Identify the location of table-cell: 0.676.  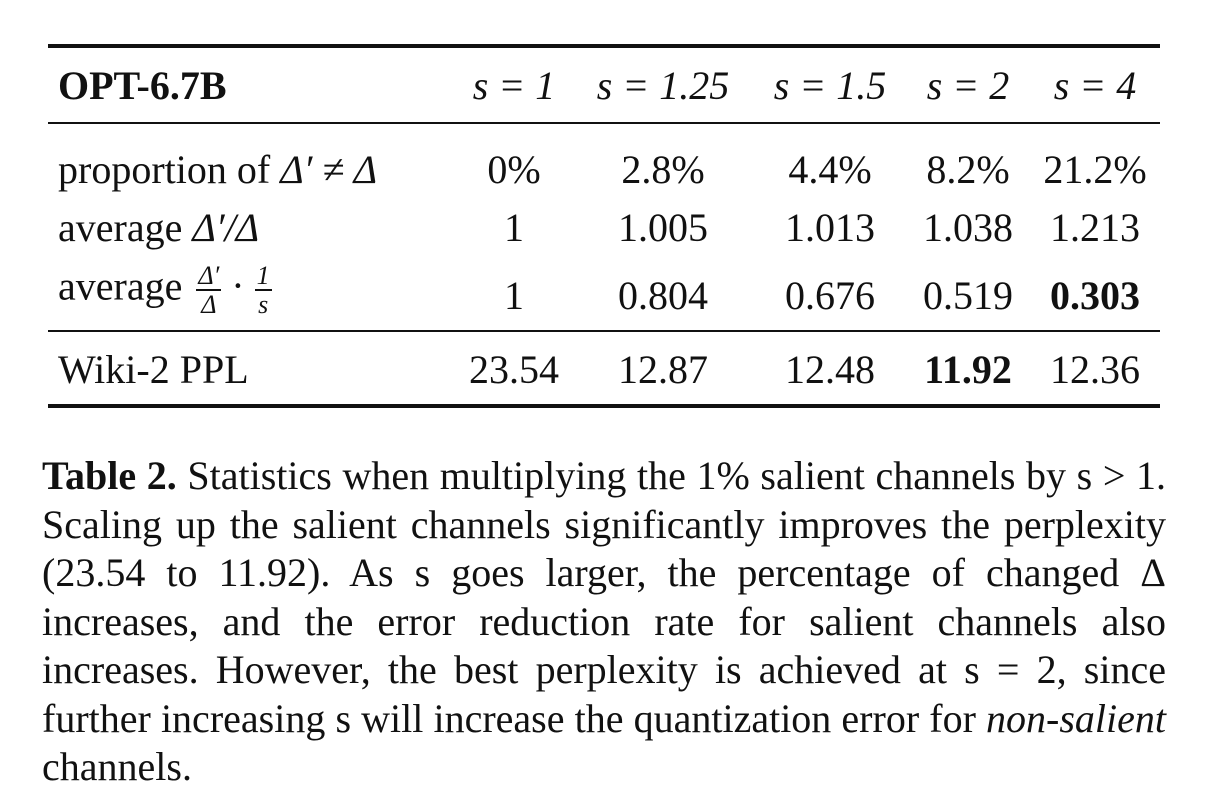
(830, 295).